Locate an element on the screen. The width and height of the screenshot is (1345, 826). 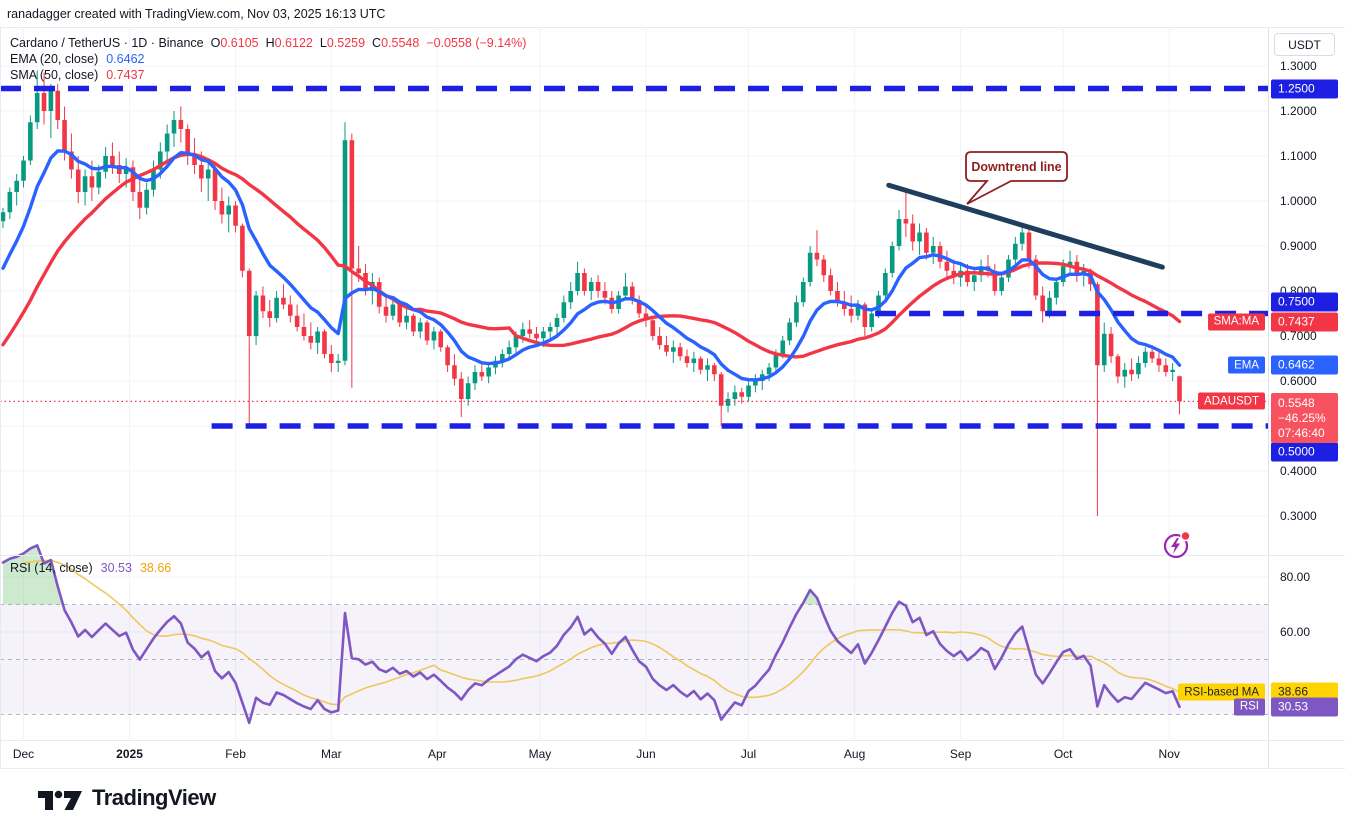
ema-price-badge: 0.6462 is located at coordinates (1304, 365).